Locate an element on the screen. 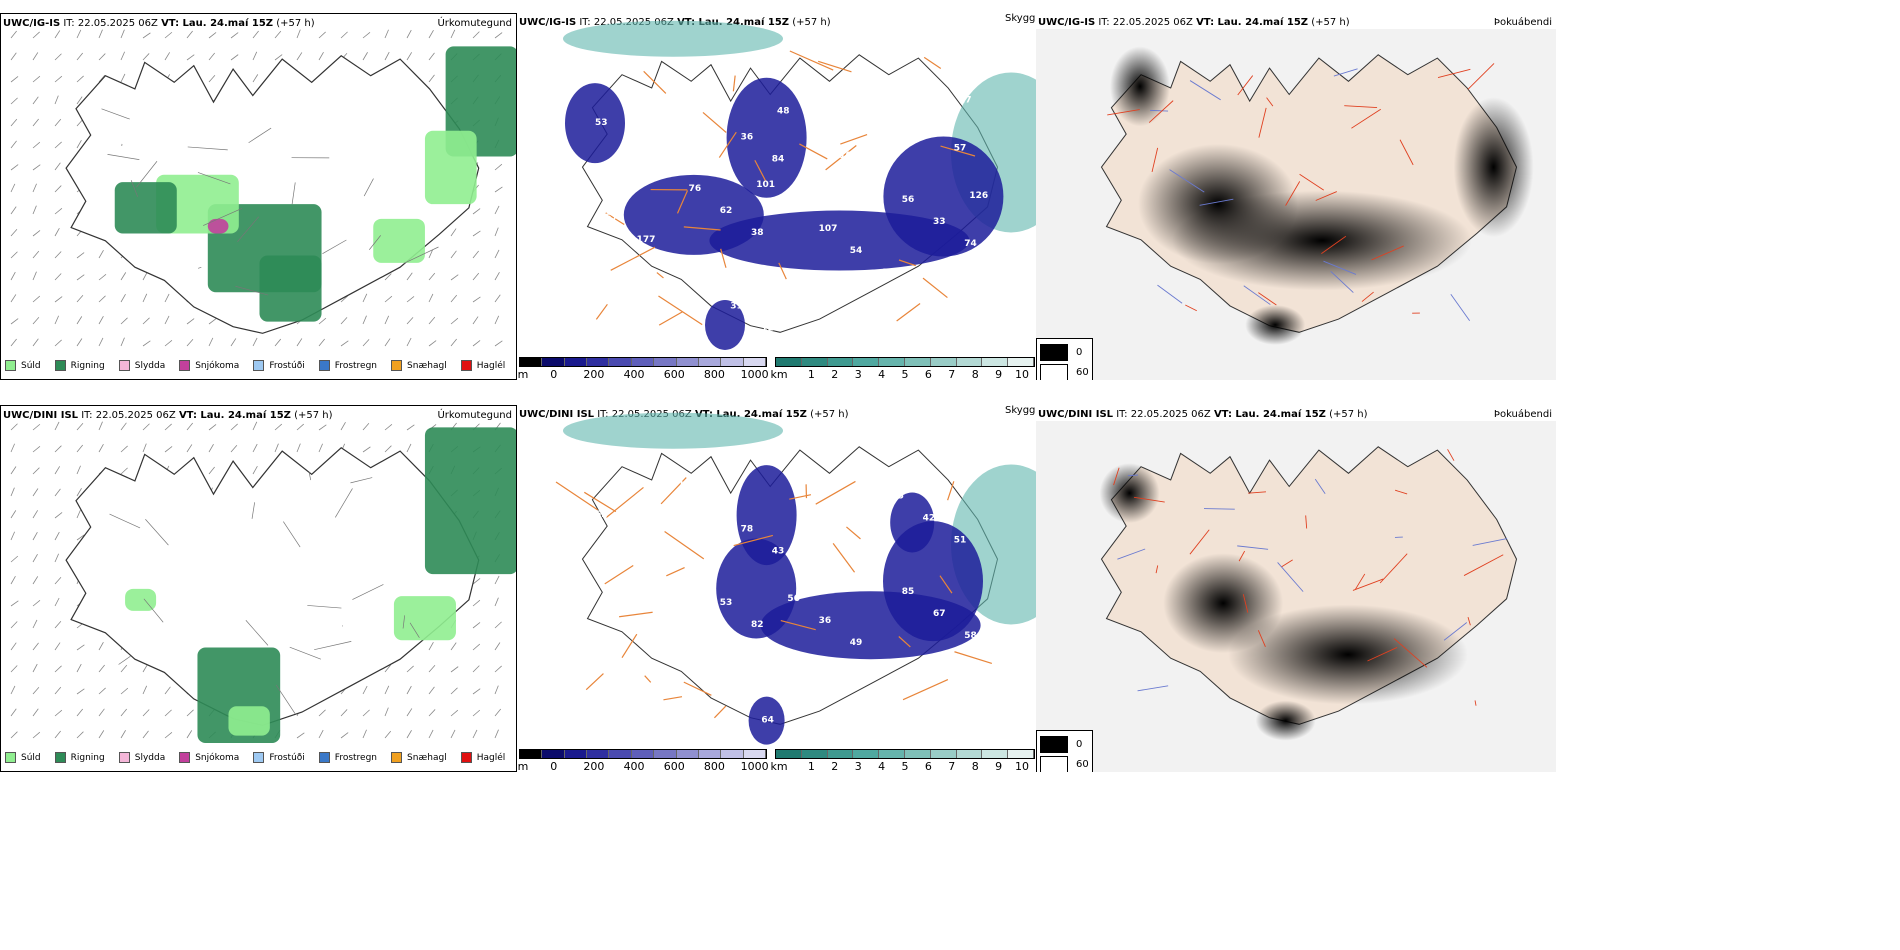 The height and width of the screenshot is (950, 1900). colorbar-tick: 400 is located at coordinates (634, 374).